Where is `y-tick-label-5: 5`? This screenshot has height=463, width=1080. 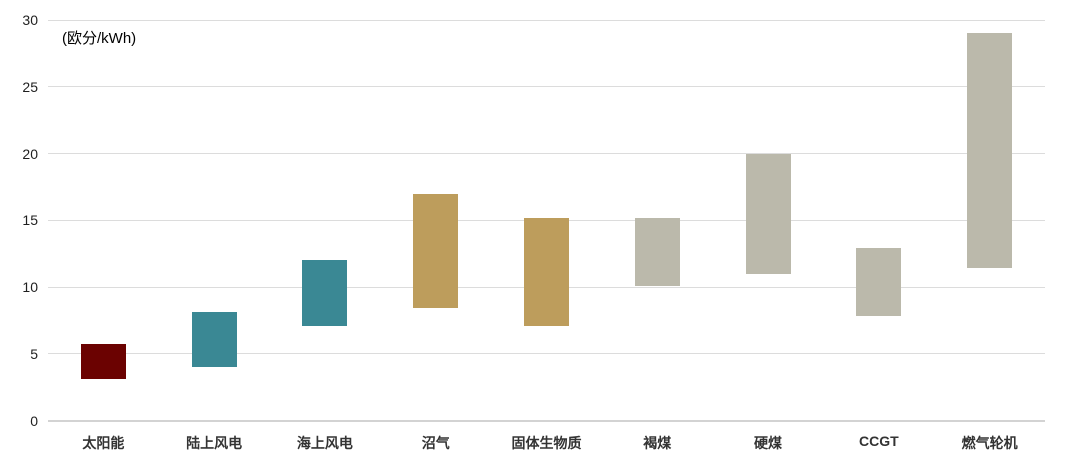
y-tick-label-5: 5 is located at coordinates (34, 353).